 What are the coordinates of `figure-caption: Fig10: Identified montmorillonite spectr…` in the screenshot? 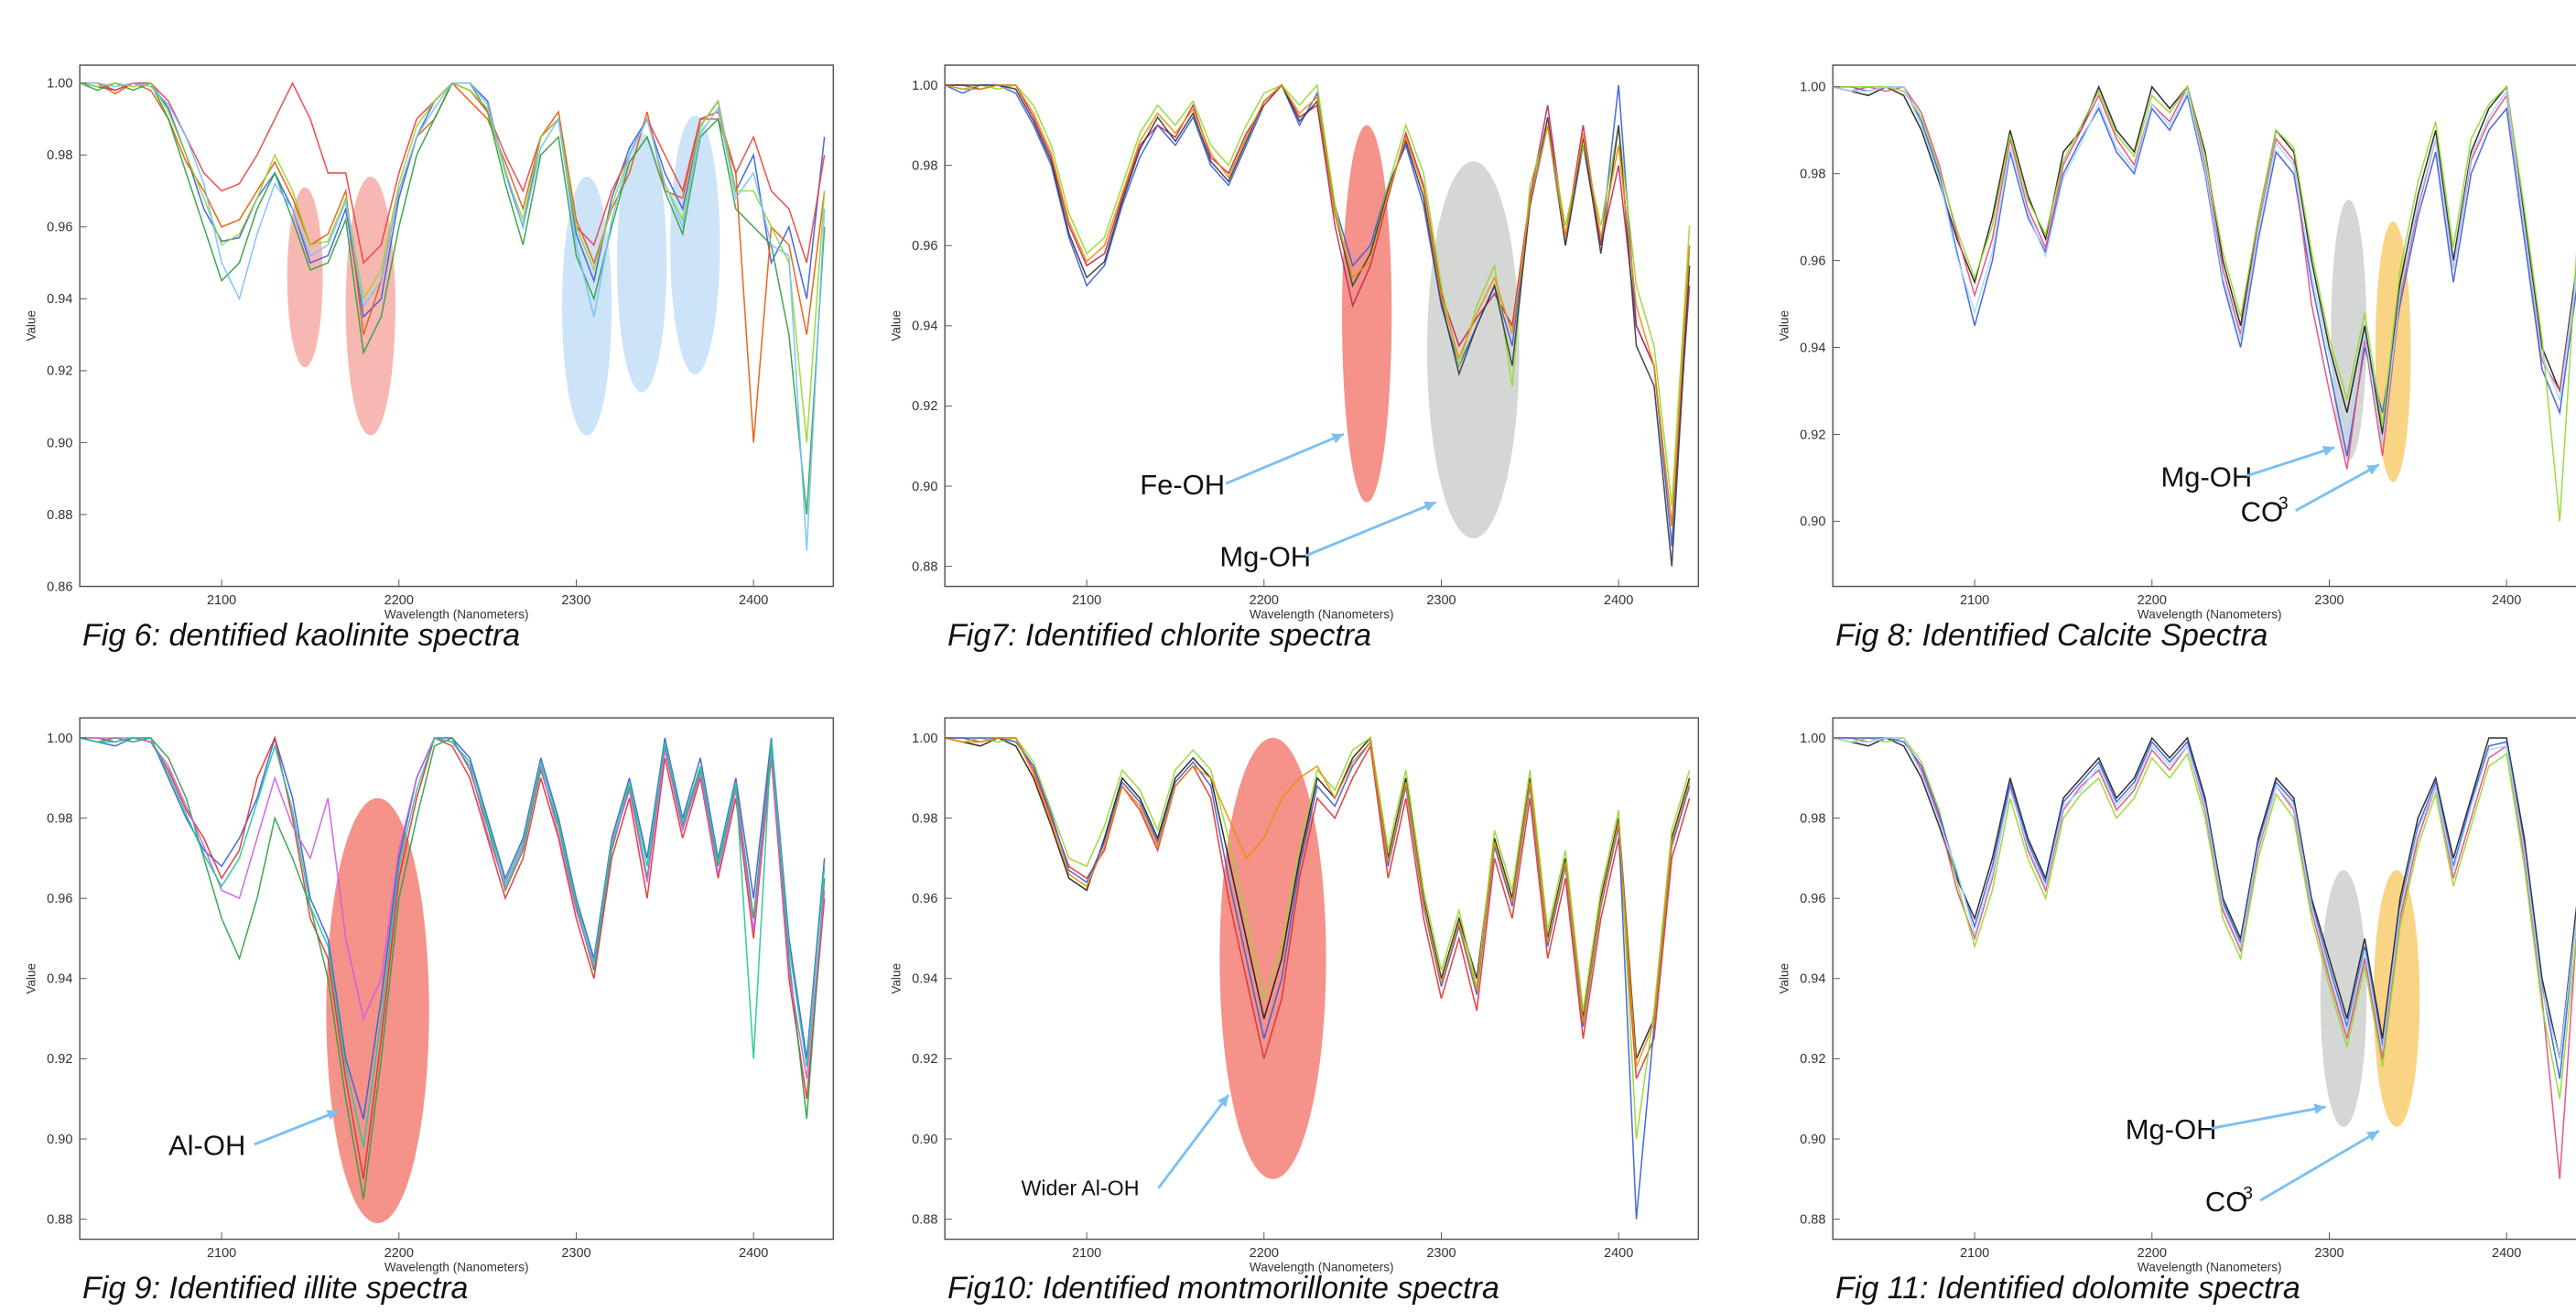 It's located at (1223, 1289).